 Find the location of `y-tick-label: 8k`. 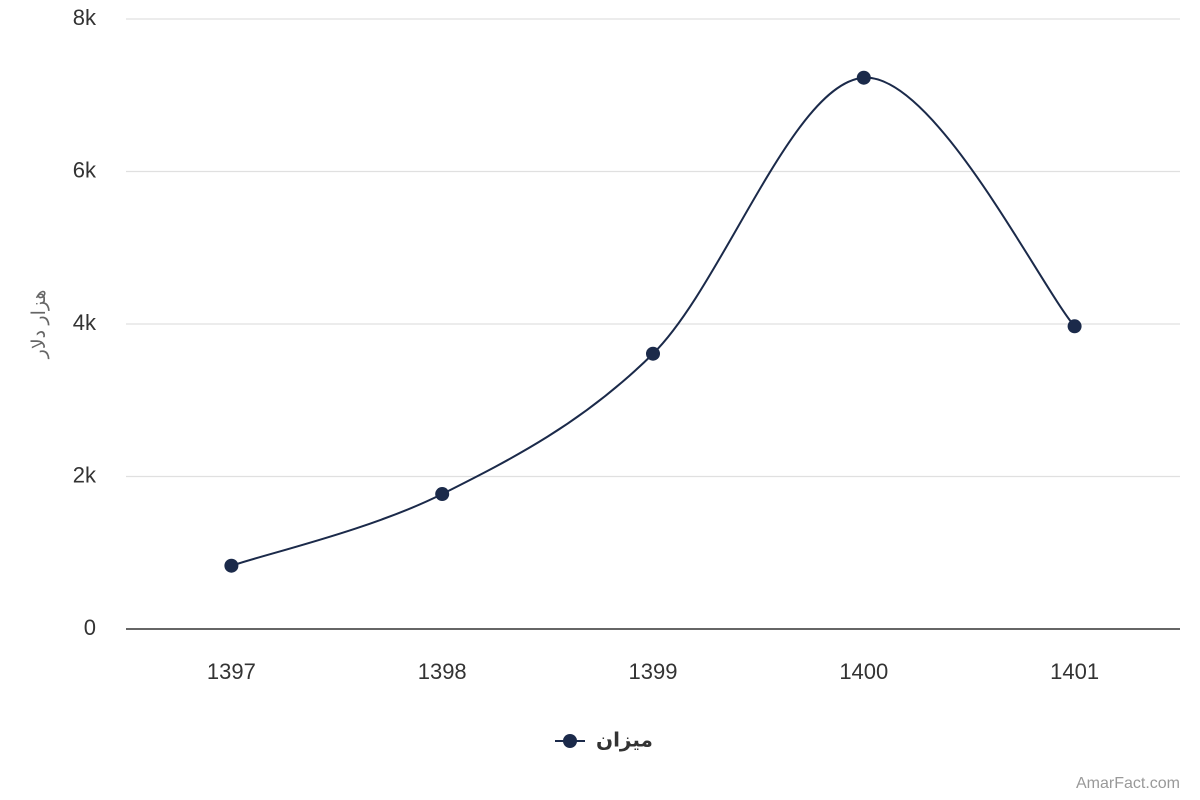

y-tick-label: 8k is located at coordinates (85, 17).